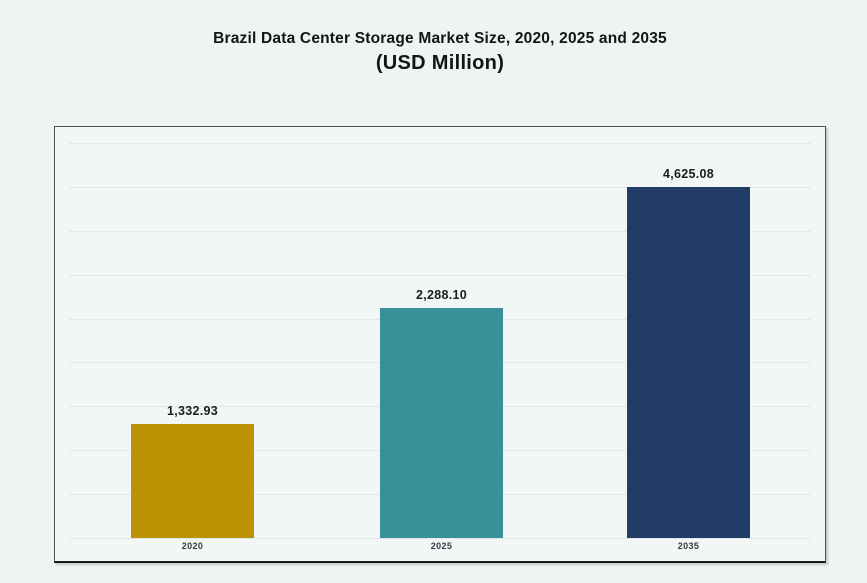 The width and height of the screenshot is (867, 583). Describe the element at coordinates (441, 546) in the screenshot. I see `x-axis-label-2025: 2025` at that location.